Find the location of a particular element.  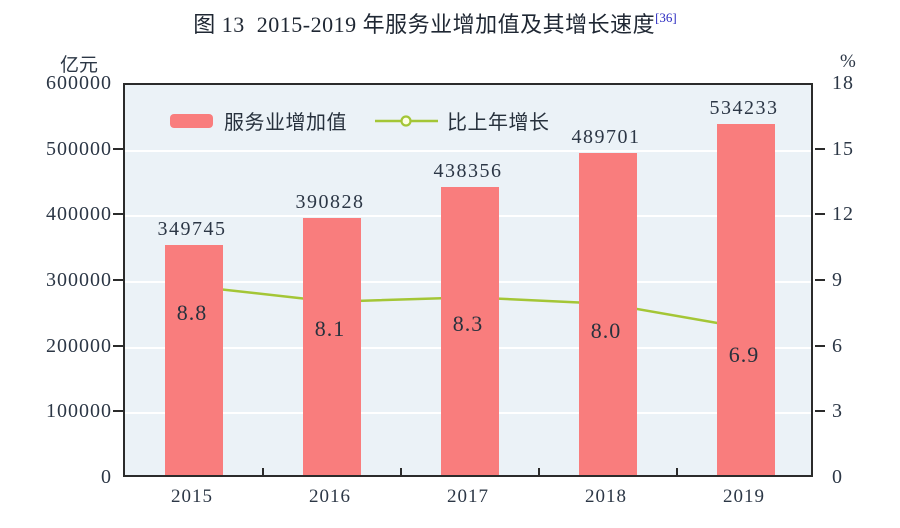

left-axis-tick-label: 600000 is located at coordinates (79, 83).